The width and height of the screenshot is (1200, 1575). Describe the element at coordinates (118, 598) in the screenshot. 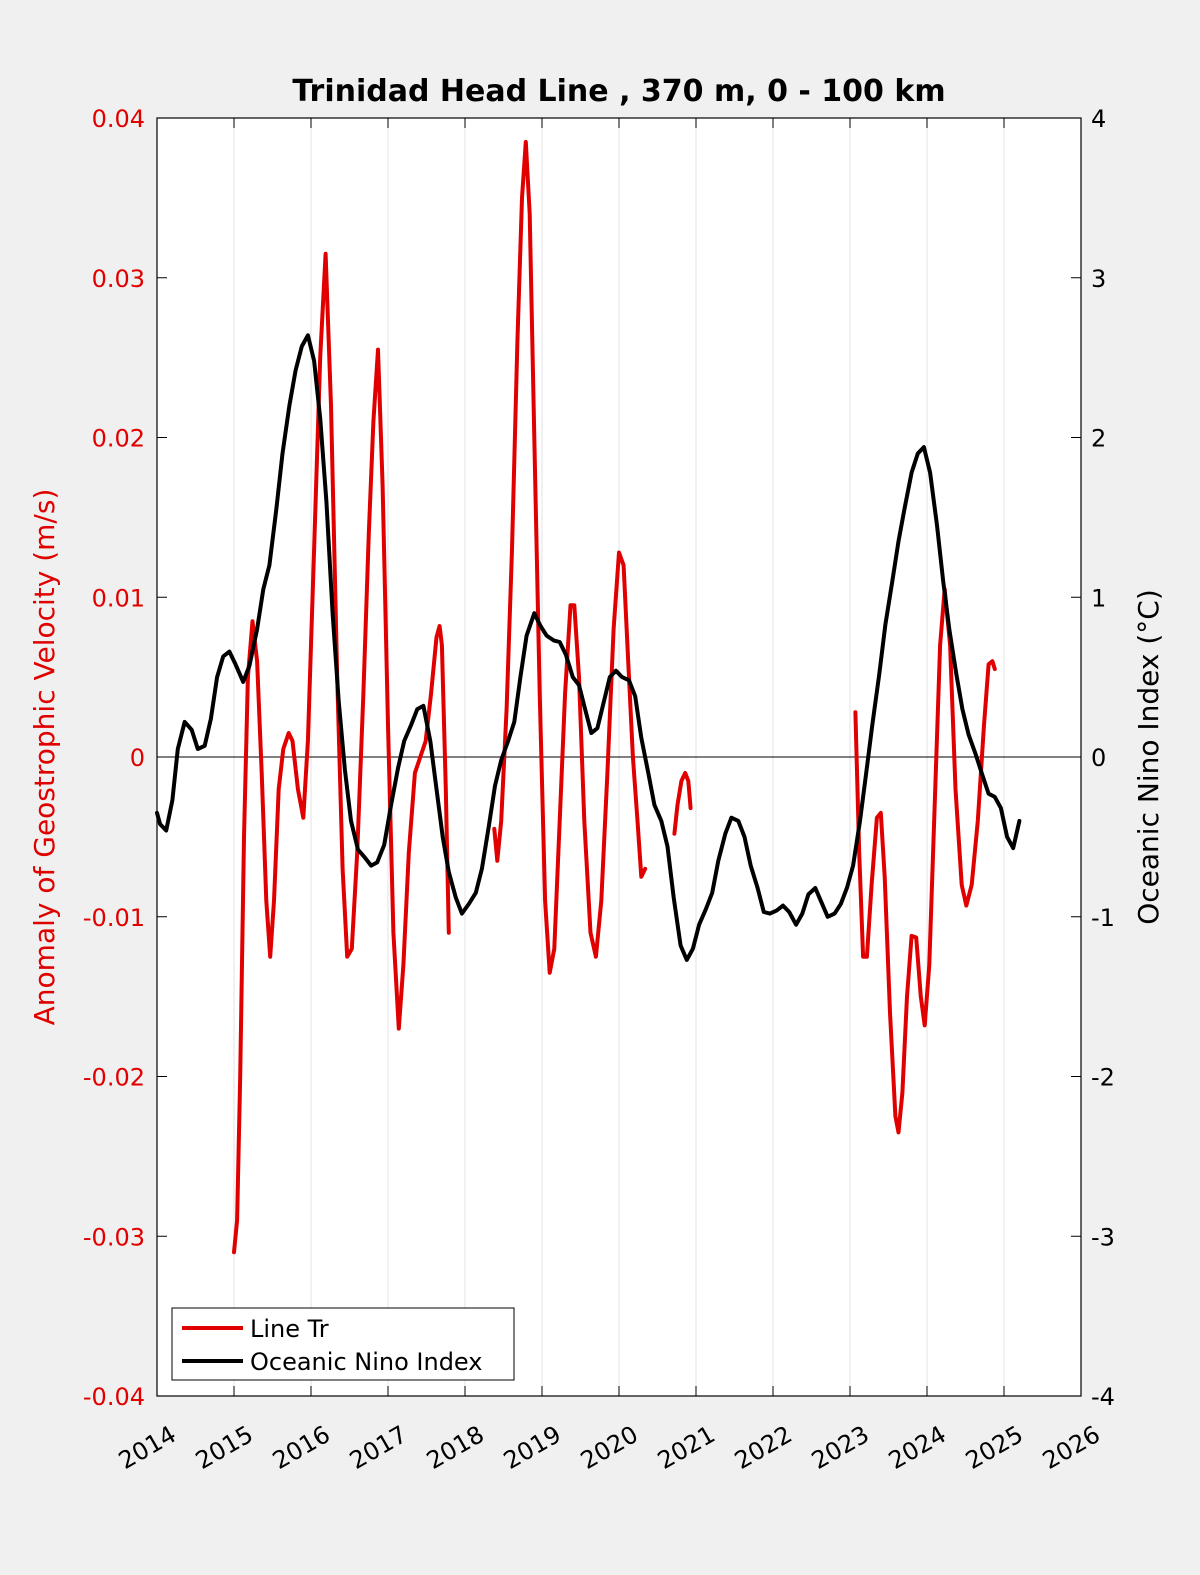

I see `y-left-tick-label: 0.01` at that location.